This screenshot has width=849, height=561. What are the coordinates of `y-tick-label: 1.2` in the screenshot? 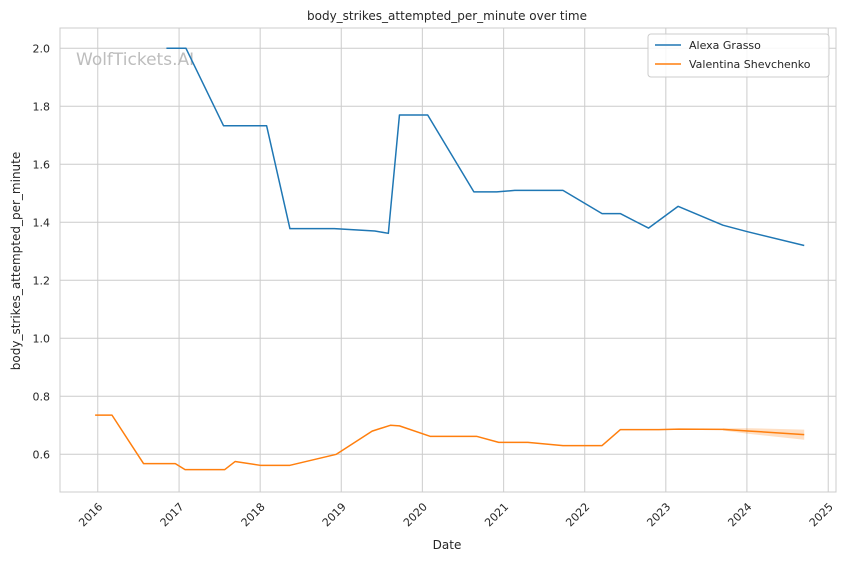 It's located at (42, 280).